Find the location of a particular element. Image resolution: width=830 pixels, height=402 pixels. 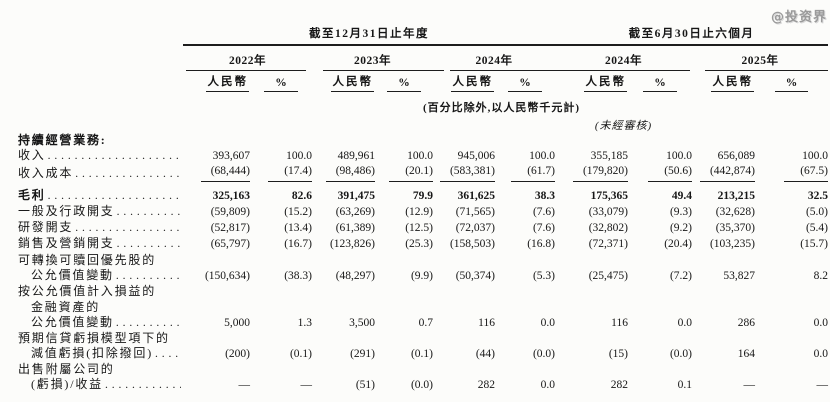

row-label: 持續經營業務: is located at coordinates (100, 140).